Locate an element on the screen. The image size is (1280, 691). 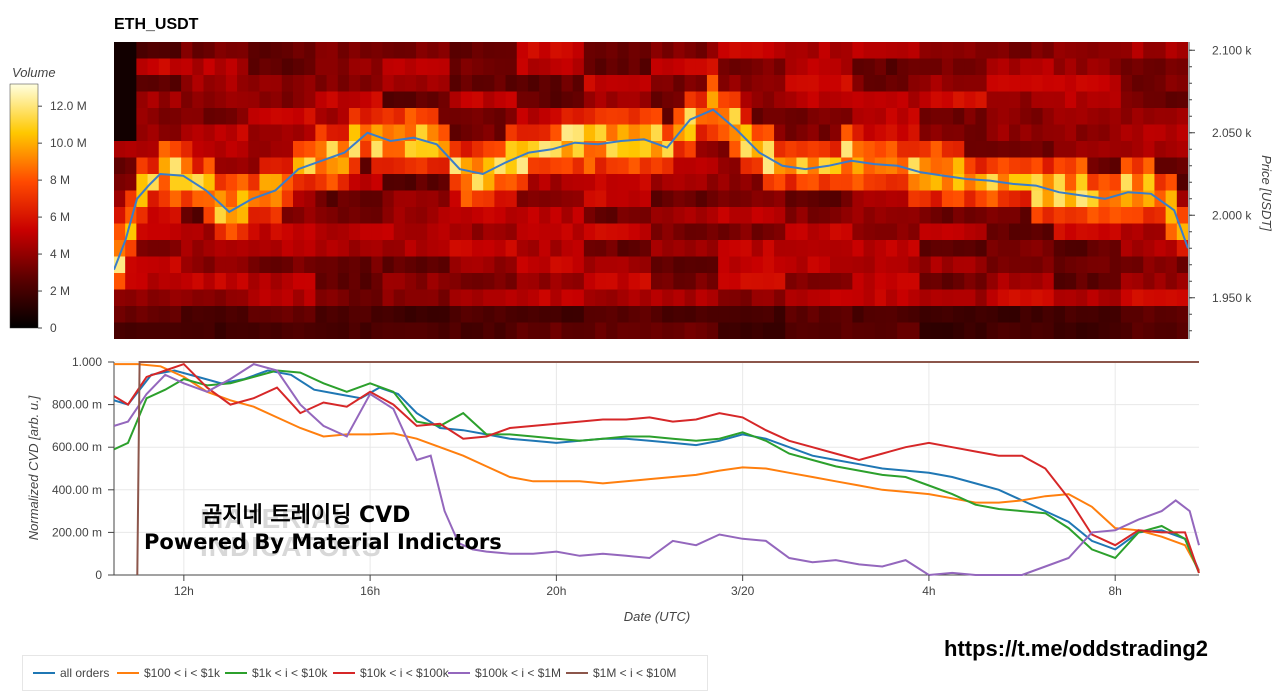
legend-item: $100k < i < $1M is located at coordinates (504, 673).